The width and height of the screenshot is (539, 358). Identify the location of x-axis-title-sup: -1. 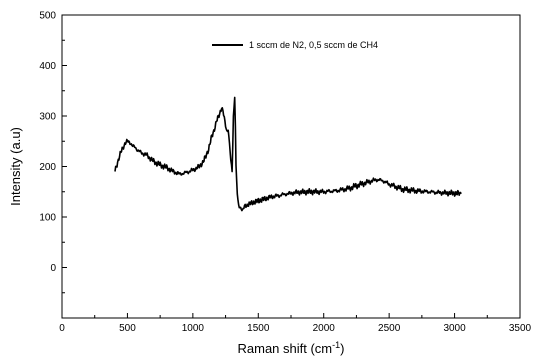
(336, 345).